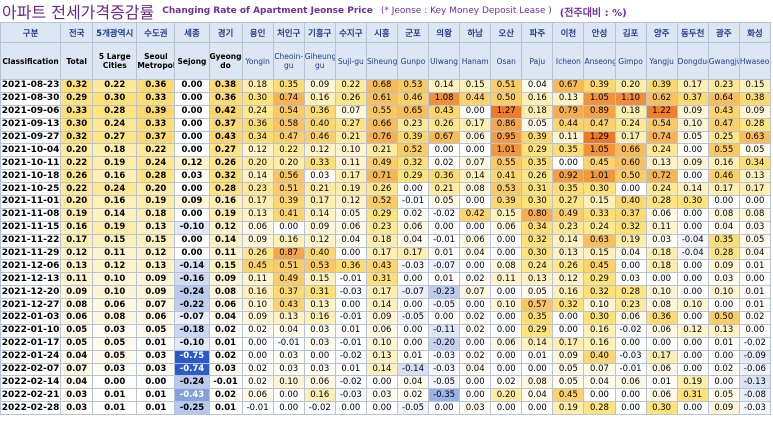 Image resolution: width=773 pixels, height=426 pixels. I want to click on rate-cell: 0.28, so click(630, 292).